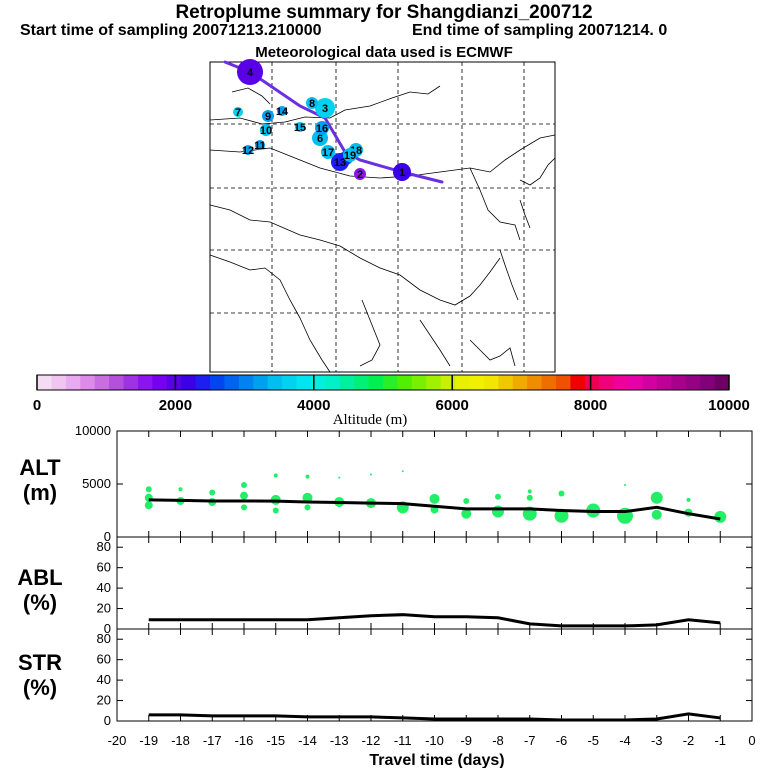 This screenshot has height=768, width=768. Describe the element at coordinates (466, 740) in the screenshot. I see `x-tick-label: -9` at that location.